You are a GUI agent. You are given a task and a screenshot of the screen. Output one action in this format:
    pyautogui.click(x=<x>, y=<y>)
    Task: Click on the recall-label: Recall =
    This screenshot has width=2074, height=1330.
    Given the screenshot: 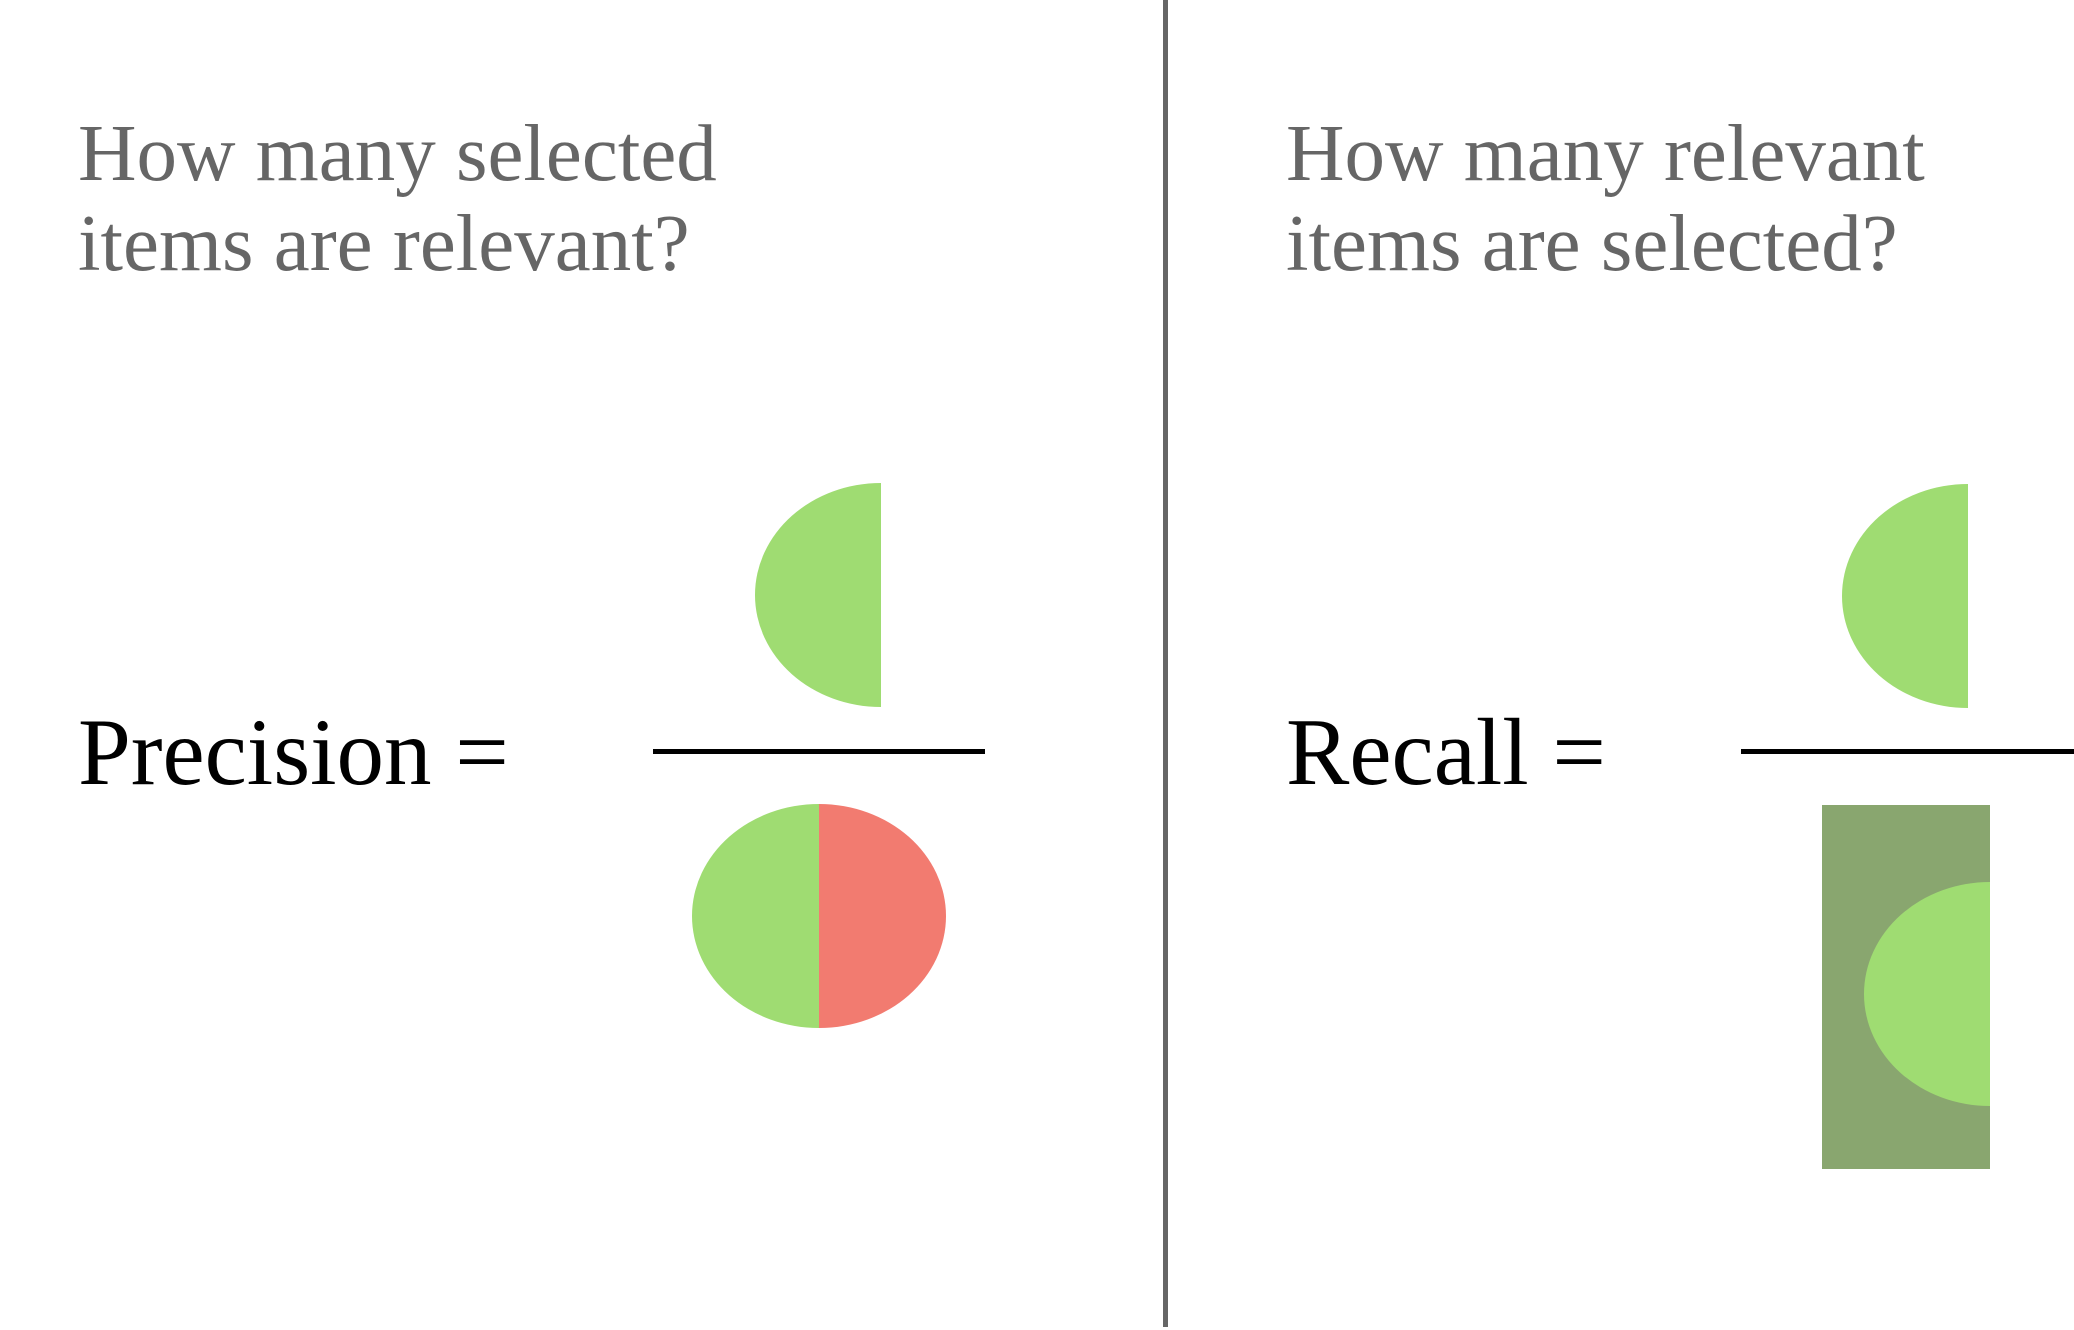 What is the action you would take?
    pyautogui.click(x=1446, y=752)
    